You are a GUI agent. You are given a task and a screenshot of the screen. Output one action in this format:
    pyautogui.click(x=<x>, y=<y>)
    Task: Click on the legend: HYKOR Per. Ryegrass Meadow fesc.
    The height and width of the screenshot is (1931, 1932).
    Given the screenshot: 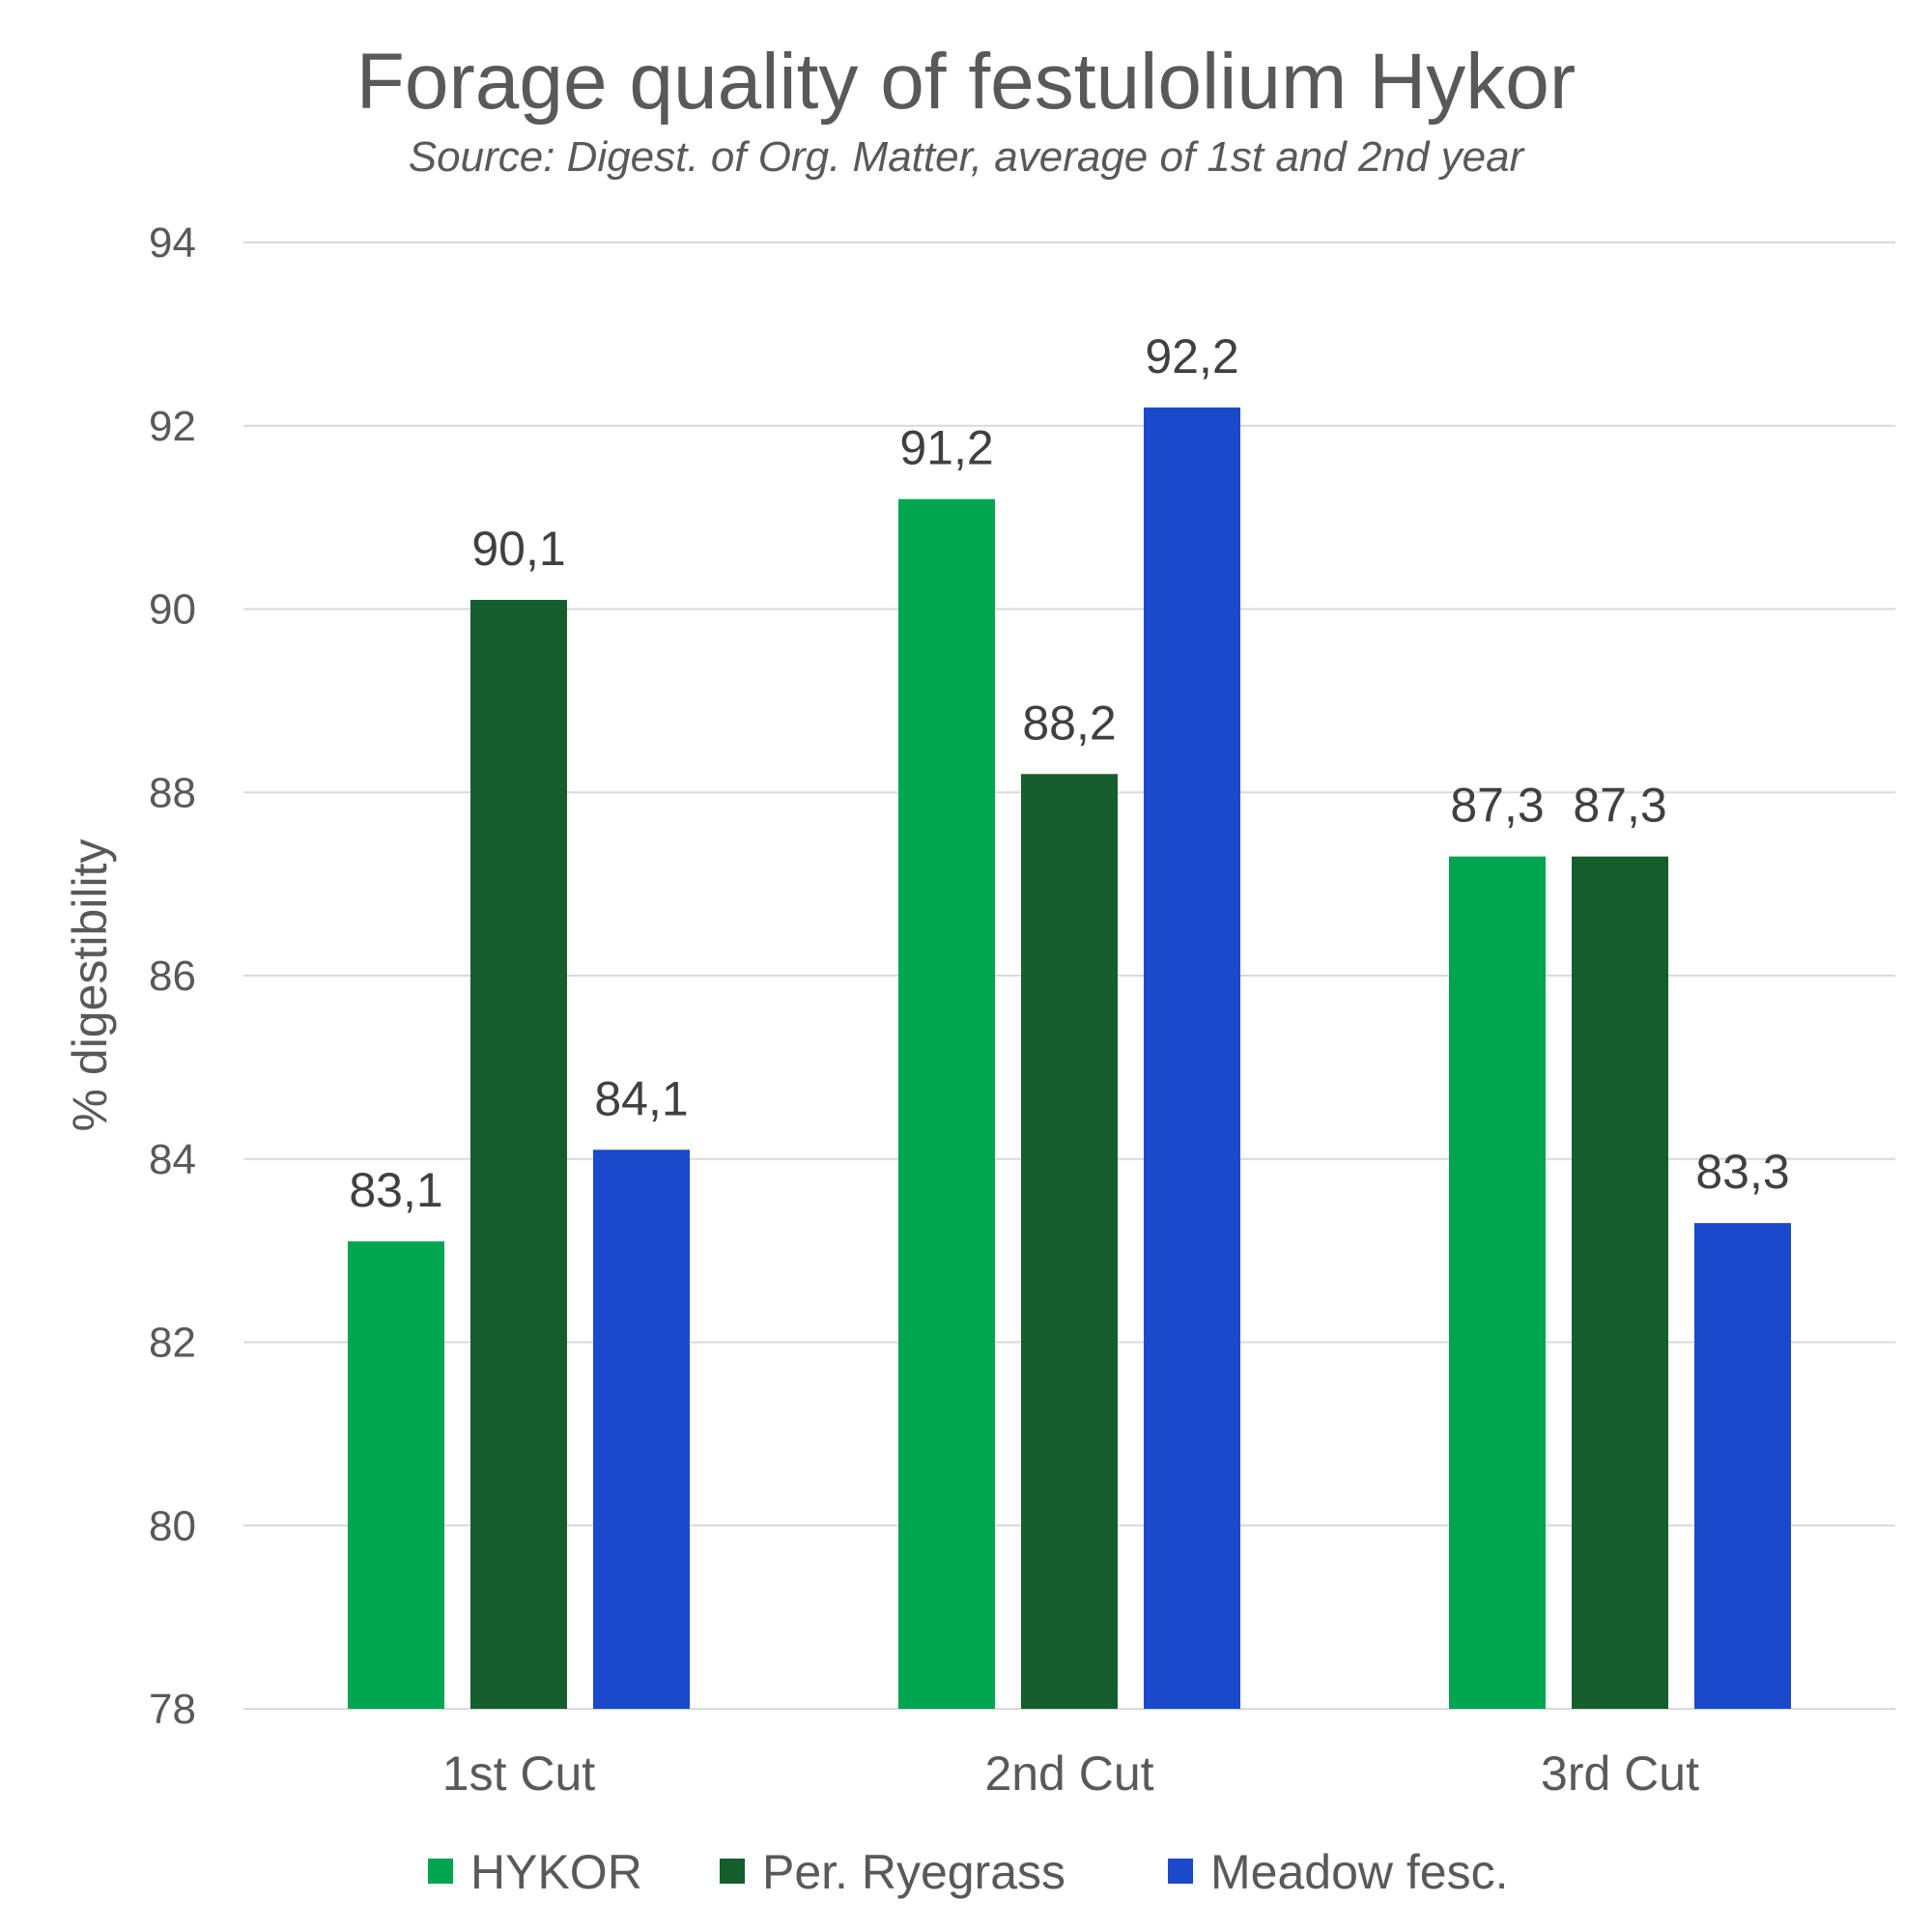 What is the action you would take?
    pyautogui.click(x=968, y=1872)
    